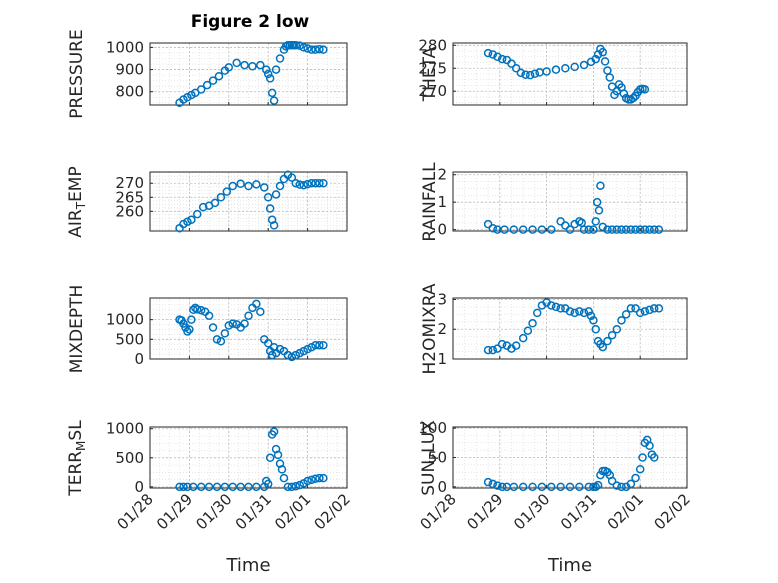 The width and height of the screenshot is (778, 583). Describe the element at coordinates (250, 22) in the screenshot. I see `figure-title: Figure 2 low` at that location.